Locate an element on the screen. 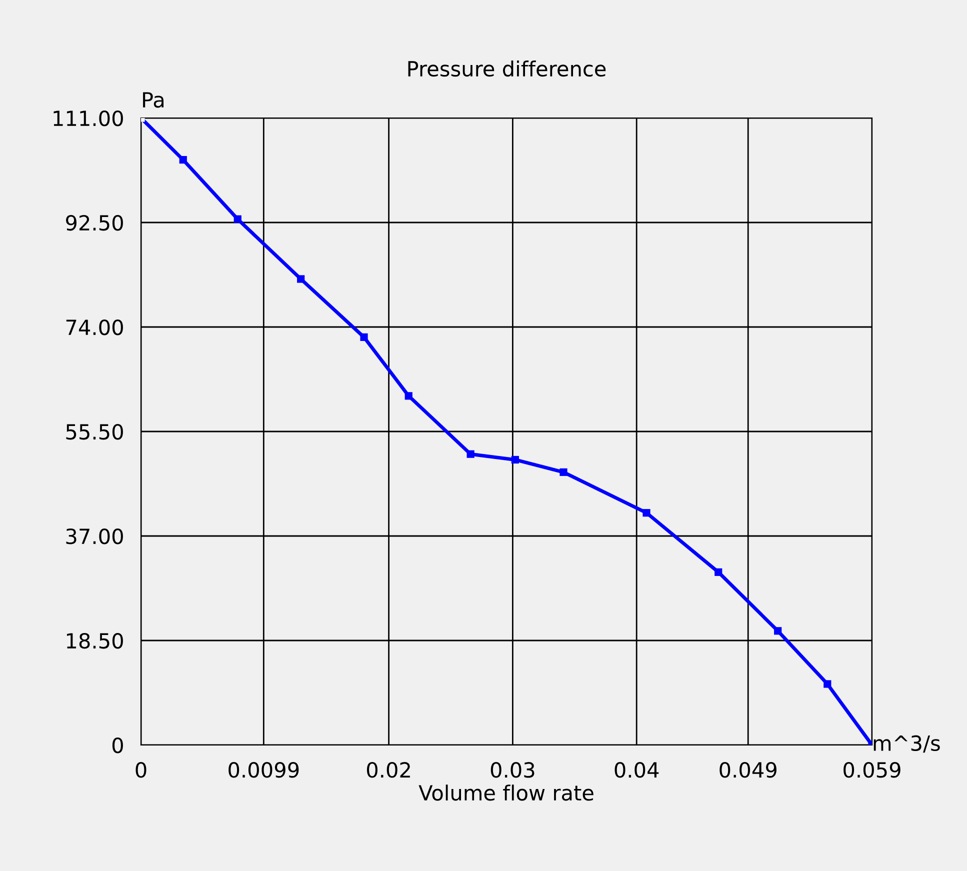  chart-title: Pressure difference is located at coordinates (507, 68).